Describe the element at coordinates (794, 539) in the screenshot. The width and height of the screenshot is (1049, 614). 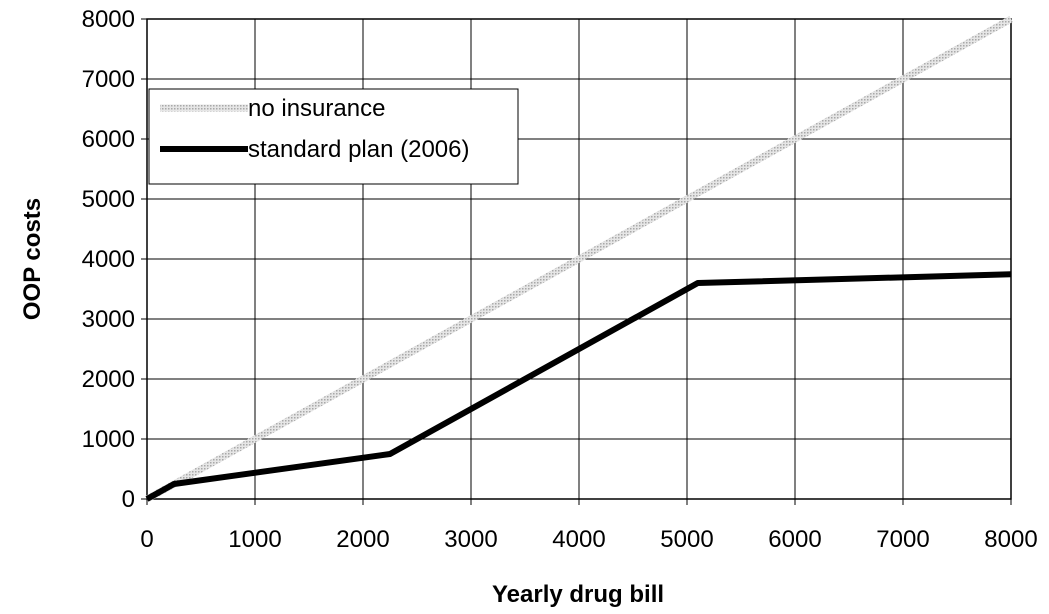
I see `x-tick-label: 6000` at that location.